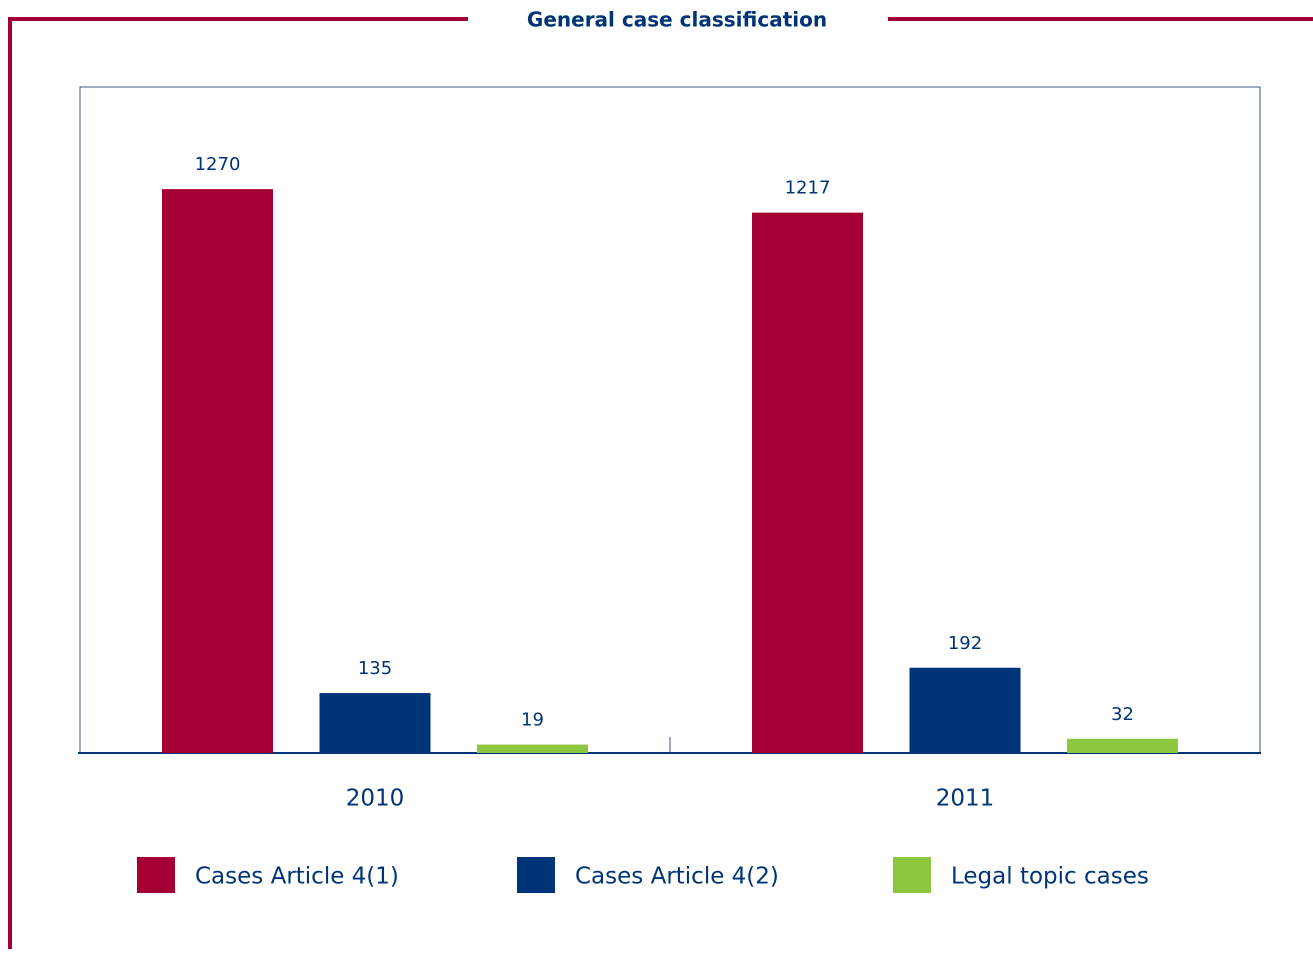 The height and width of the screenshot is (953, 1313). Describe the element at coordinates (375, 668) in the screenshot. I see `data-label: 135` at that location.